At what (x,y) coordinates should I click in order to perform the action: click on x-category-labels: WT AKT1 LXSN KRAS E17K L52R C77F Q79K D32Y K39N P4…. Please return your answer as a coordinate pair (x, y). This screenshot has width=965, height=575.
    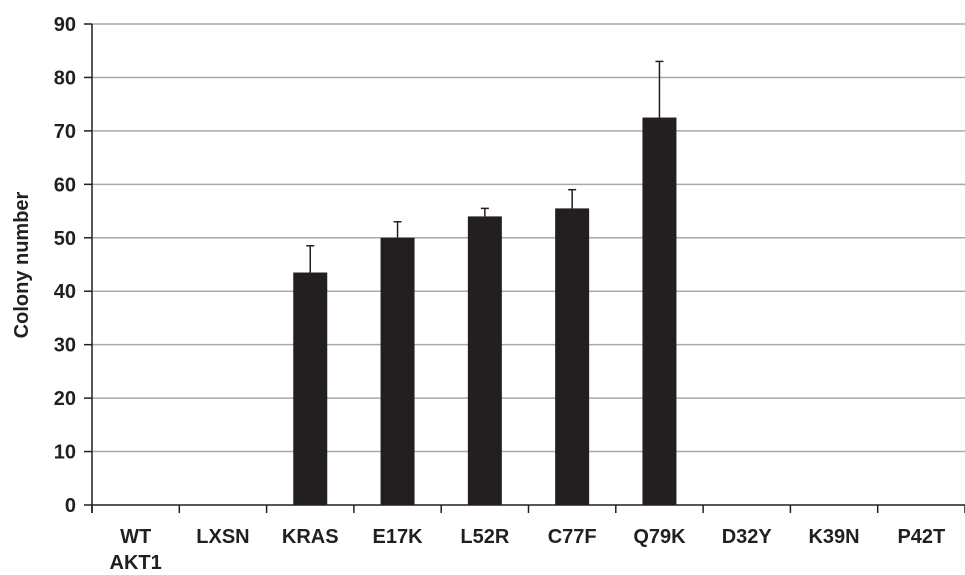
    Looking at the image, I should click on (528, 550).